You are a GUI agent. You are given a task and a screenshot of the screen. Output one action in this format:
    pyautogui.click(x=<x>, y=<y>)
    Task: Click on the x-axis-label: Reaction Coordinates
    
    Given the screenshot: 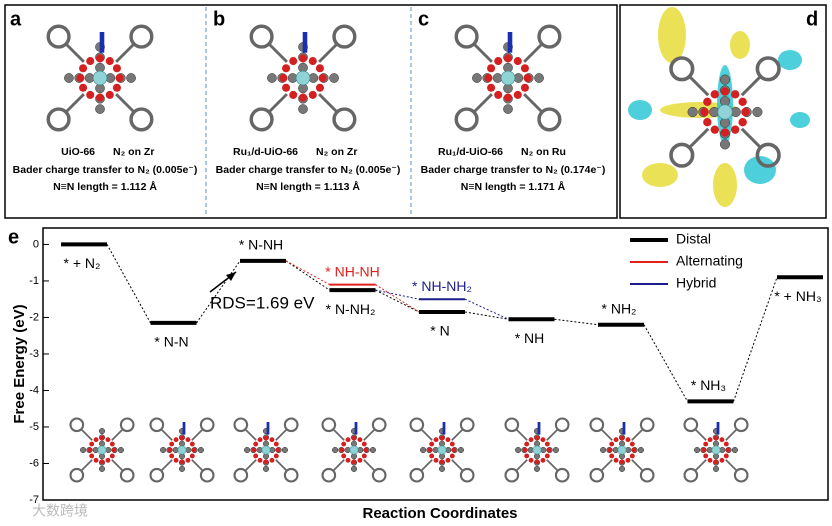 What is the action you would take?
    pyautogui.click(x=439, y=513)
    